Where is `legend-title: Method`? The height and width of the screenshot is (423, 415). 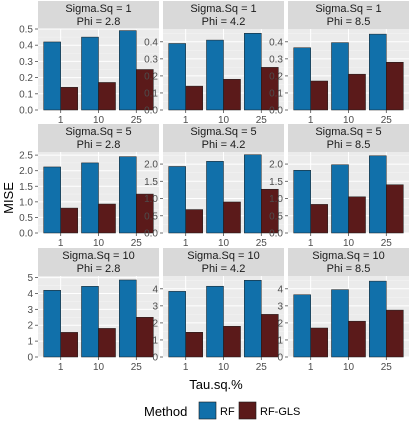
legend-title: Method is located at coordinates (165, 411).